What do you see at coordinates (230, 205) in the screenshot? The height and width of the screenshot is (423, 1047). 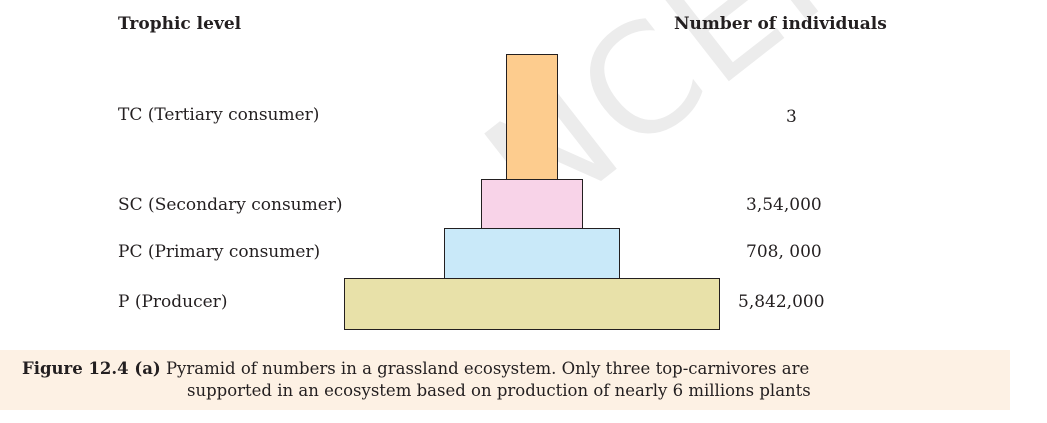 I see `level-label-secondary: SC (Secondary consumer)` at bounding box center [230, 205].